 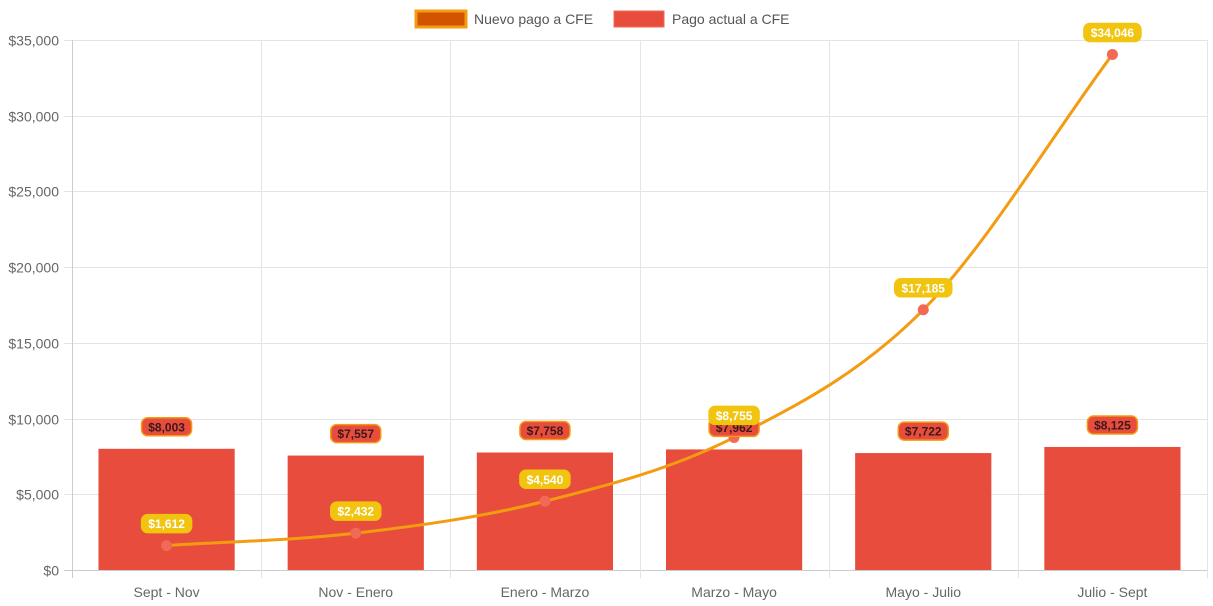 I want to click on line-label-1-bg, so click(x=166, y=523).